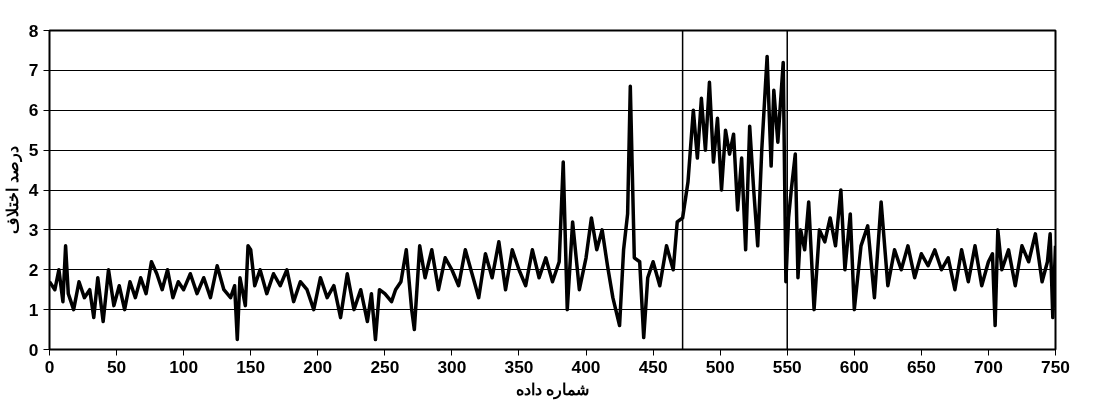  Describe the element at coordinates (586, 366) in the screenshot. I see `x-tick-label: 400` at that location.